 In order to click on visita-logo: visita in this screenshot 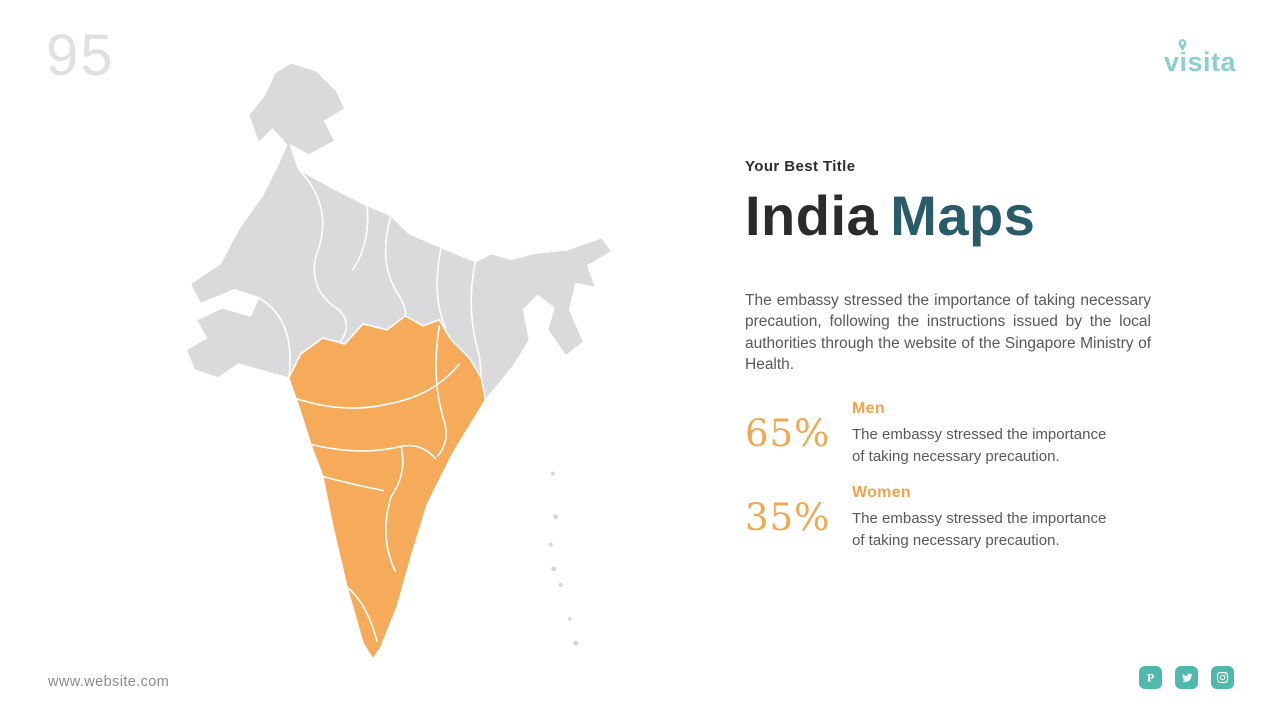, I will do `click(1199, 59)`.